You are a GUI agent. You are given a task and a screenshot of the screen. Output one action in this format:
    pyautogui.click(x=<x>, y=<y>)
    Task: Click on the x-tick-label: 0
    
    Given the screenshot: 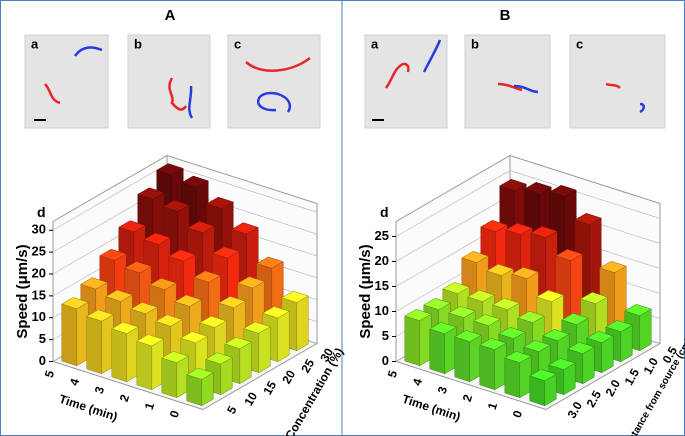 What is the action you would take?
    pyautogui.click(x=174, y=413)
    